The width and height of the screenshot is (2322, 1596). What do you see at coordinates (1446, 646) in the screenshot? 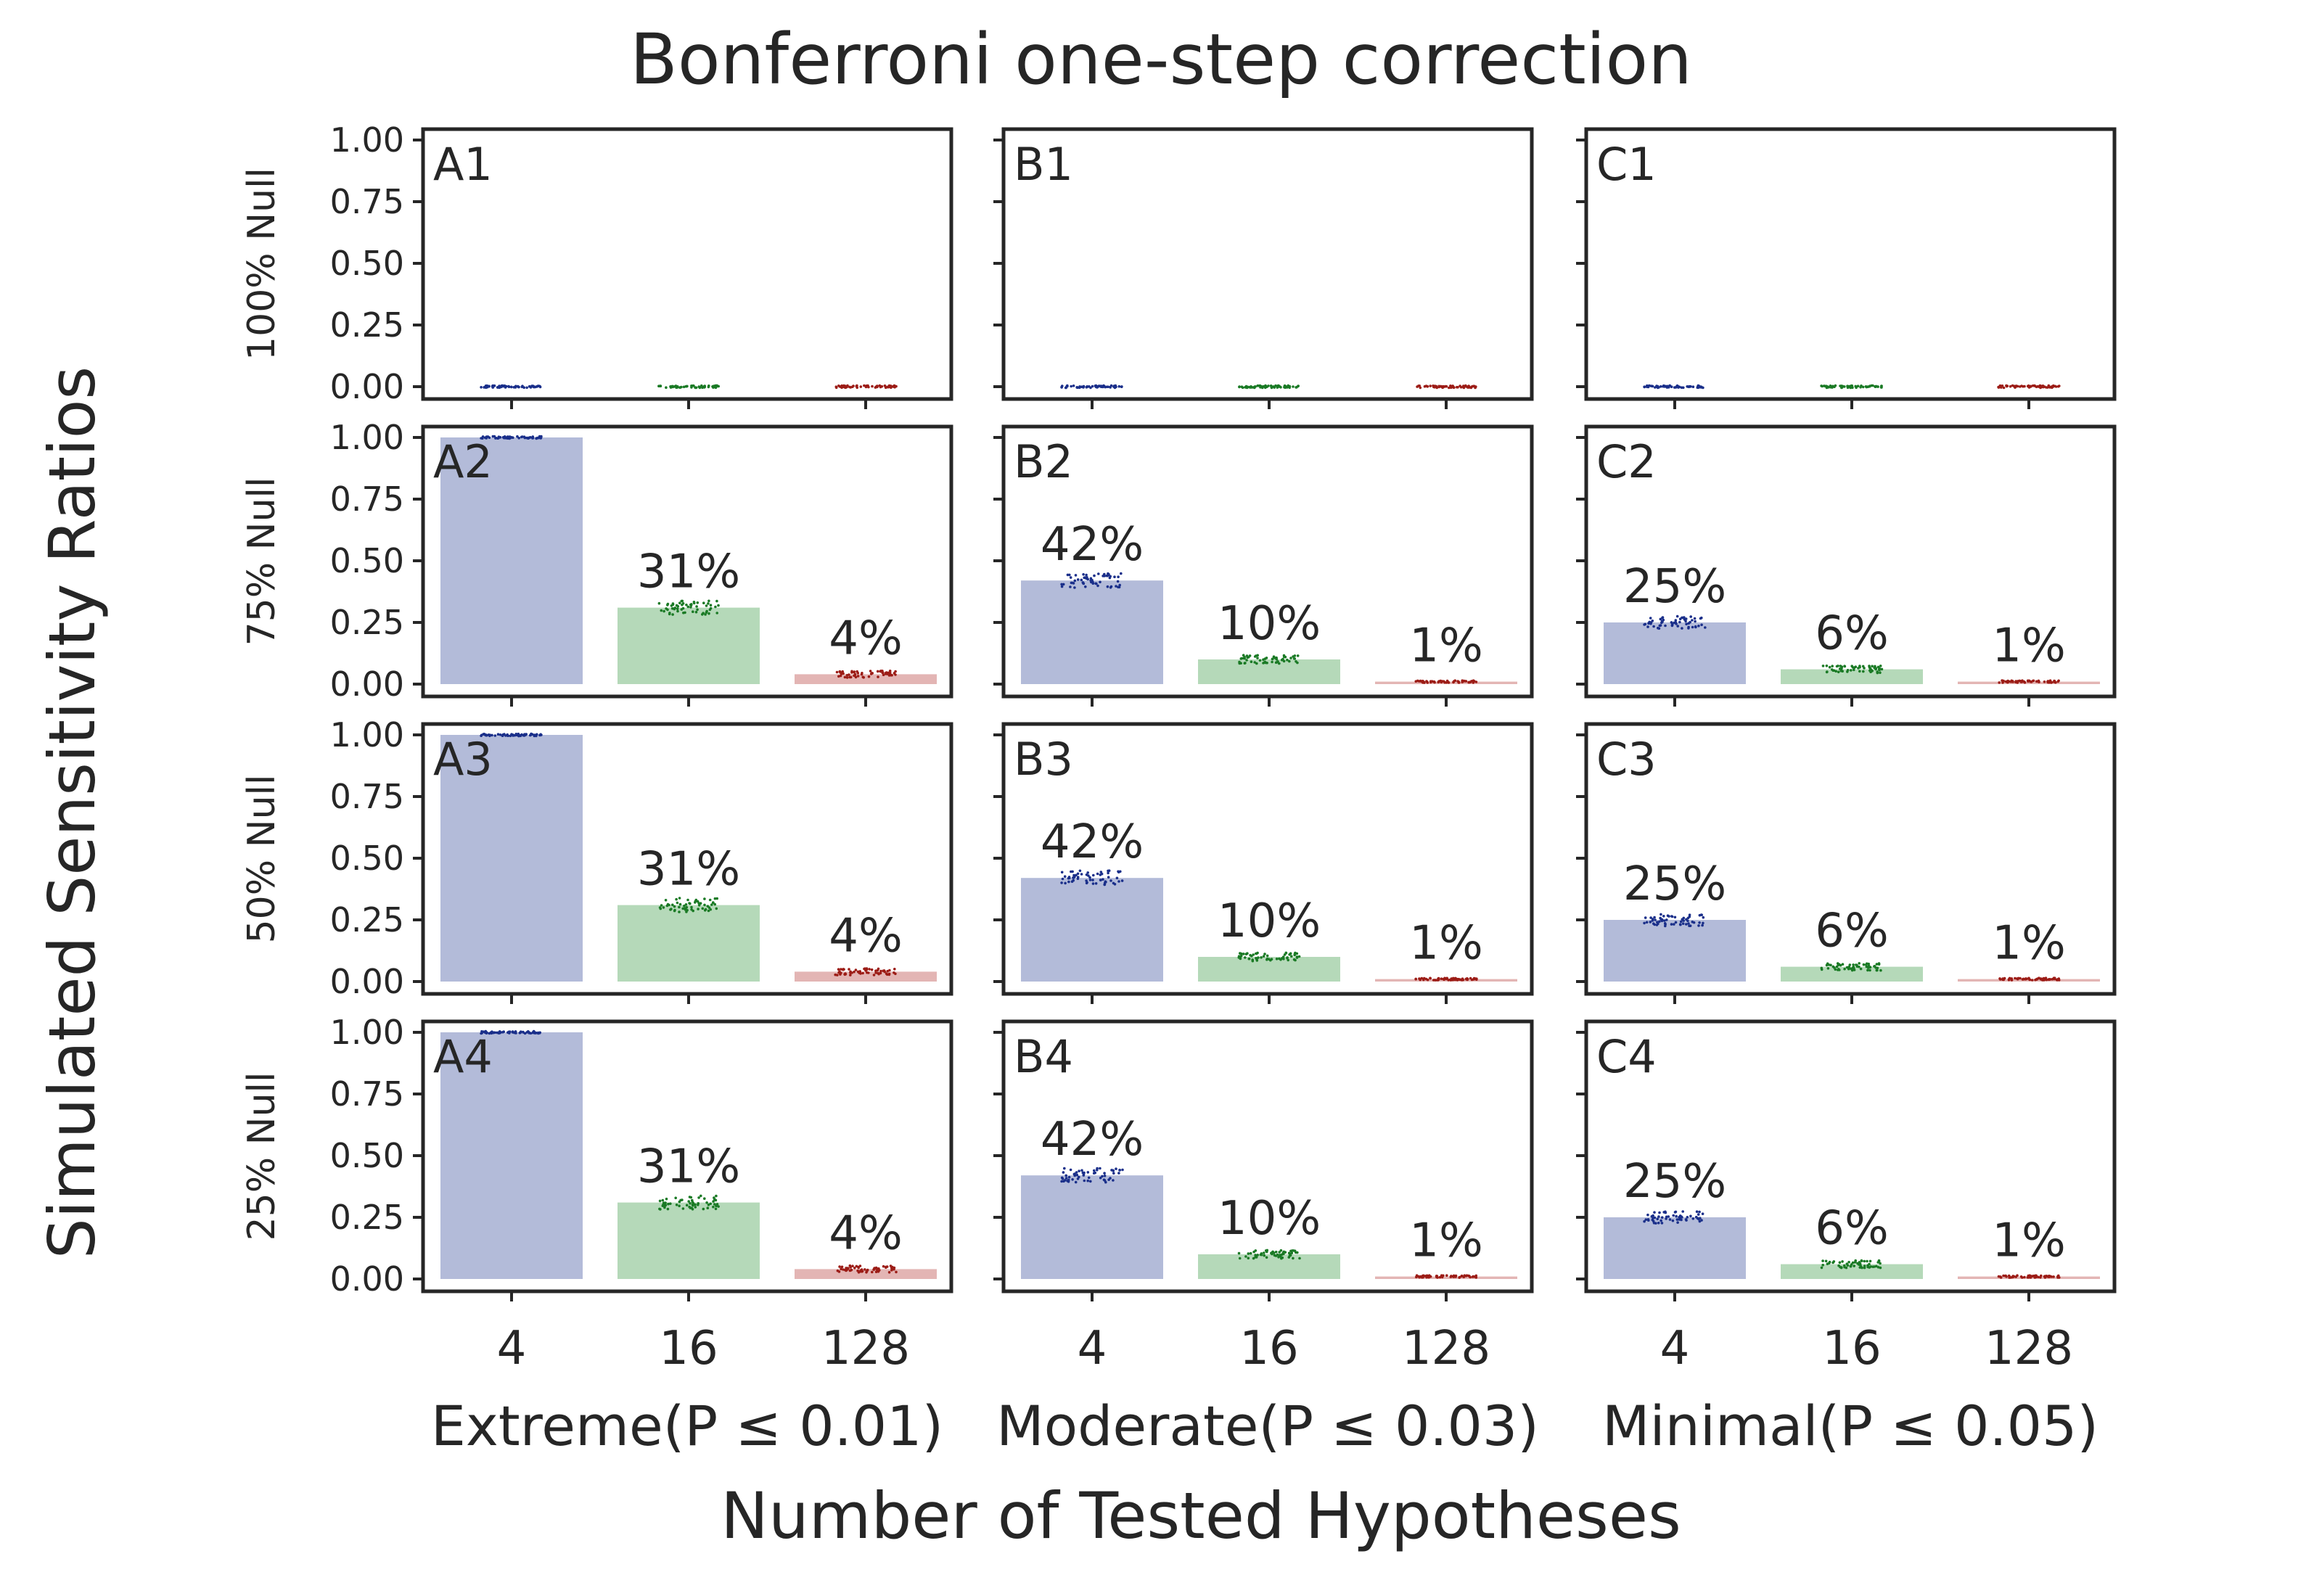
I see `data-label-B2-128: 1%` at bounding box center [1446, 646].